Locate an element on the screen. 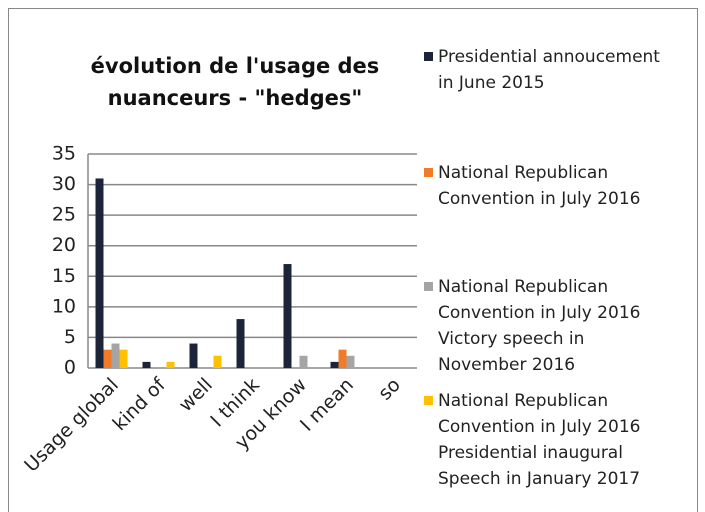  legend-label: Presidential annoucement in June 2015 is located at coordinates (549, 70).